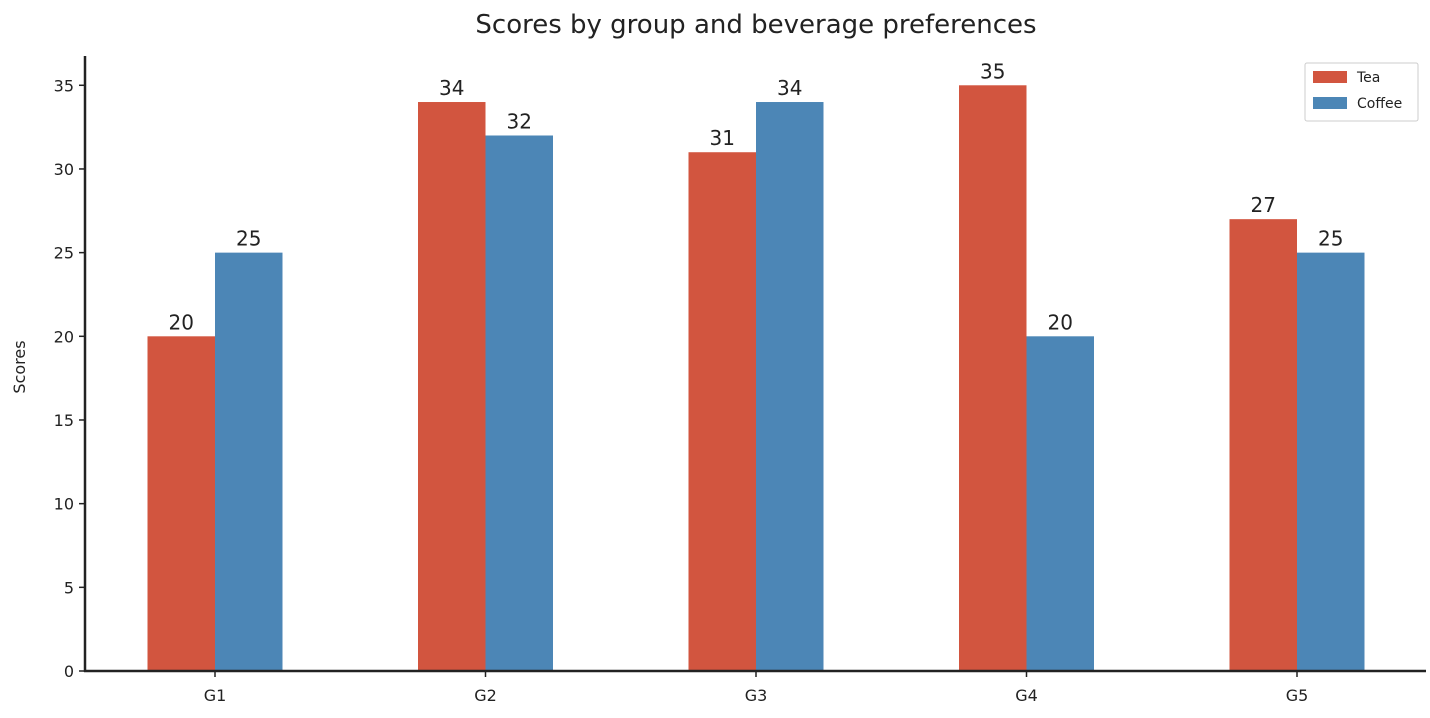 The image size is (1430, 718). I want to click on data-label-coffee-g3: 34, so click(789, 88).